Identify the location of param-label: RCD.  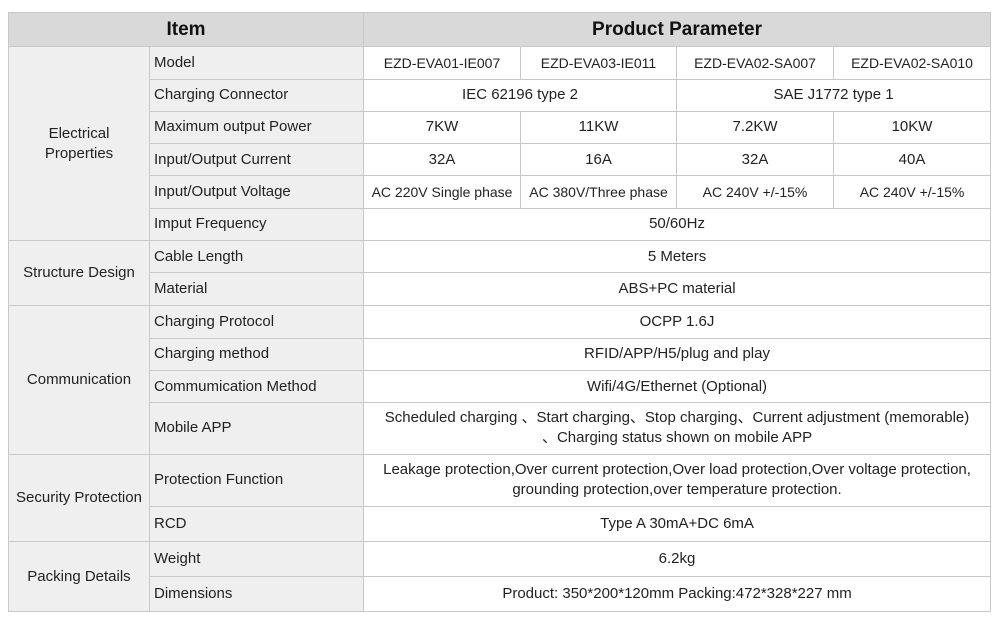
(256, 524).